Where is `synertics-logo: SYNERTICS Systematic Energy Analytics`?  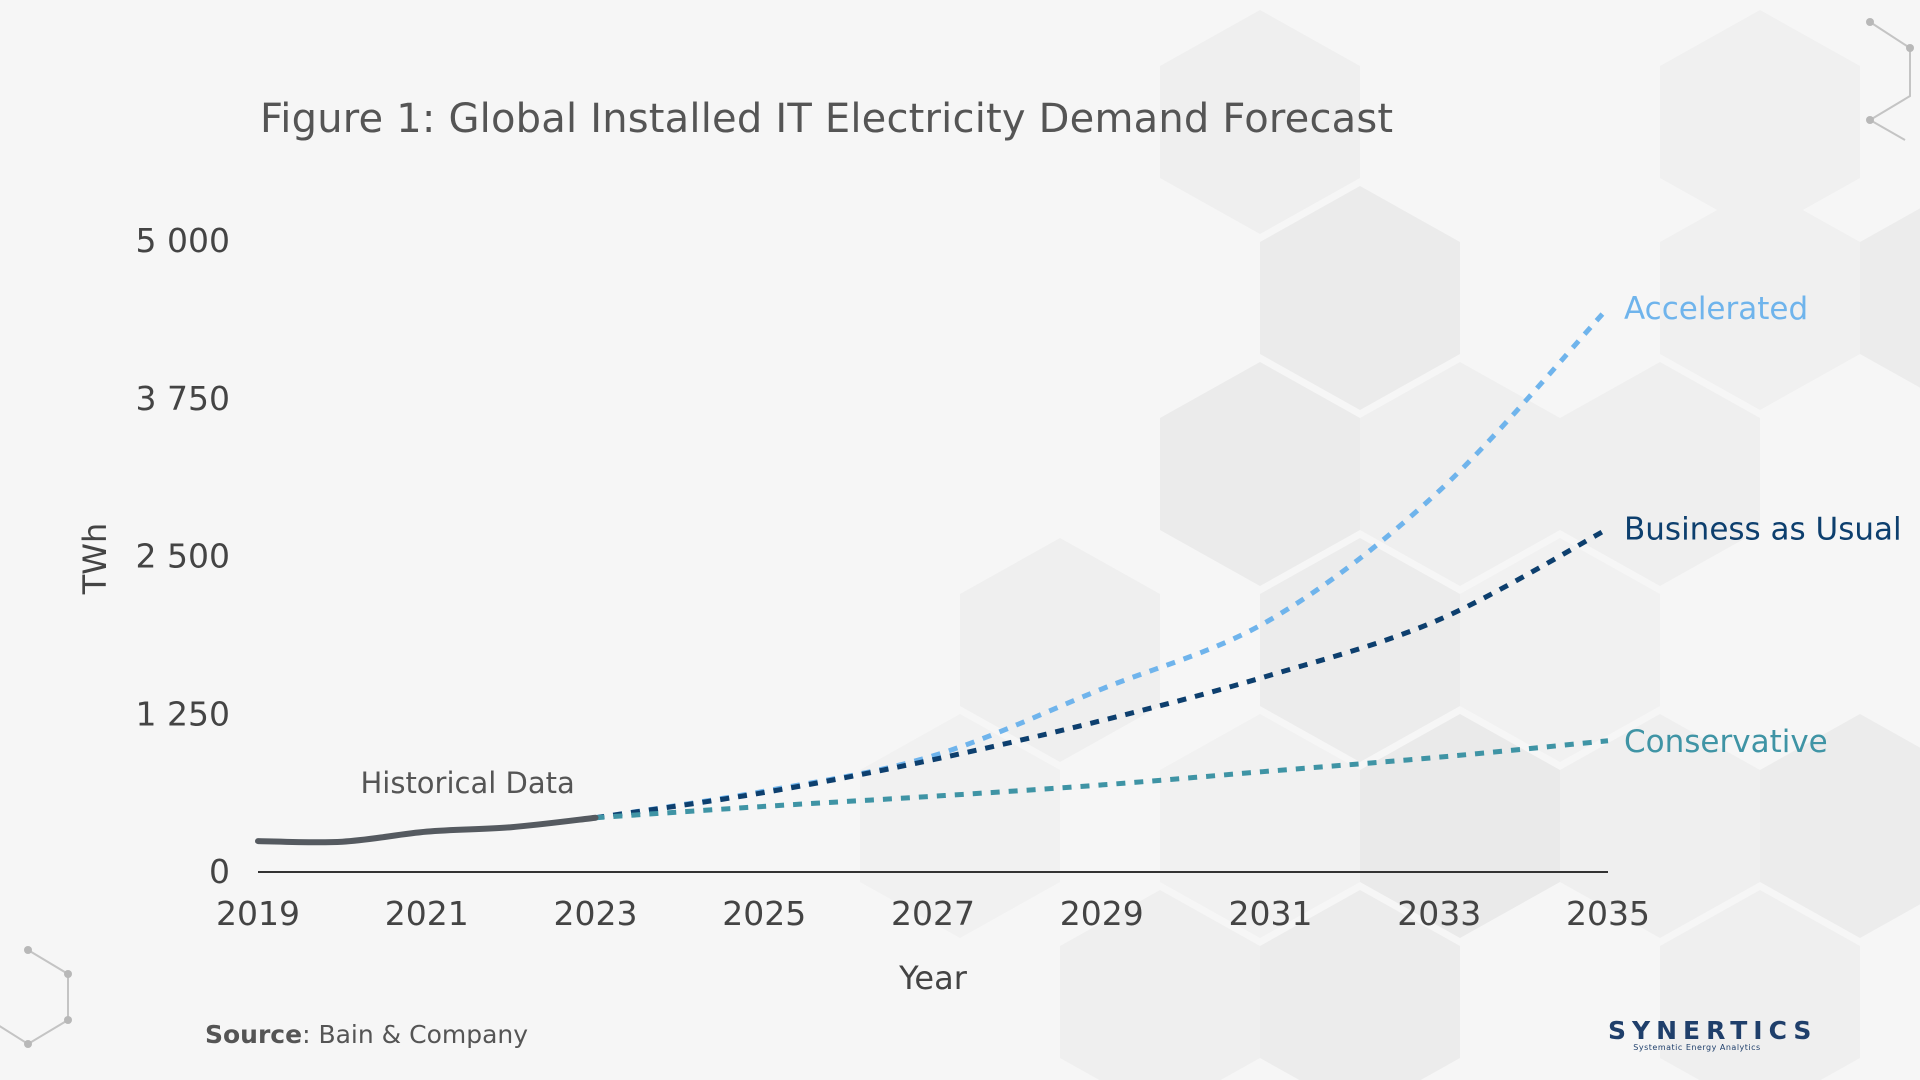 synertics-logo: SYNERTICS Systematic Energy Analytics is located at coordinates (1713, 1034).